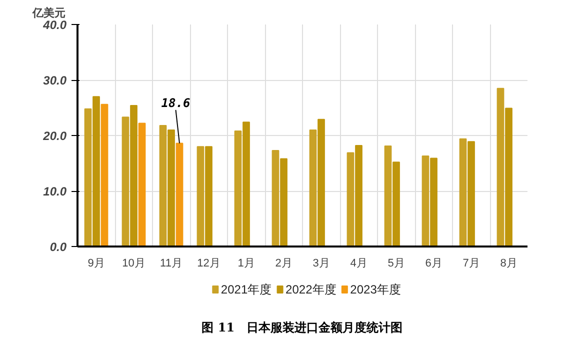 This screenshot has height=345, width=571. What do you see at coordinates (96, 264) in the screenshot?
I see `x-tick-label: 9月` at bounding box center [96, 264].